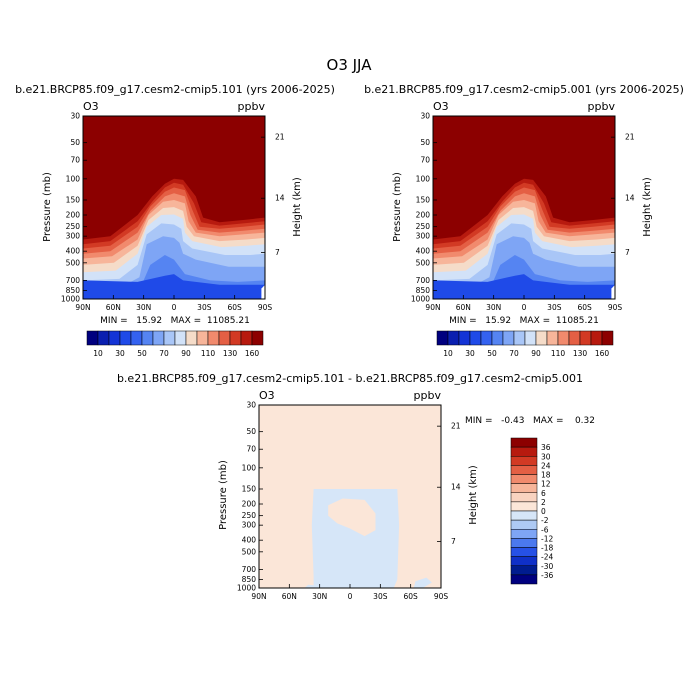 The image size is (700, 700). I want to click on panel-2-stats: MIN = 15.92 MAX = 11085.21, so click(524, 321).